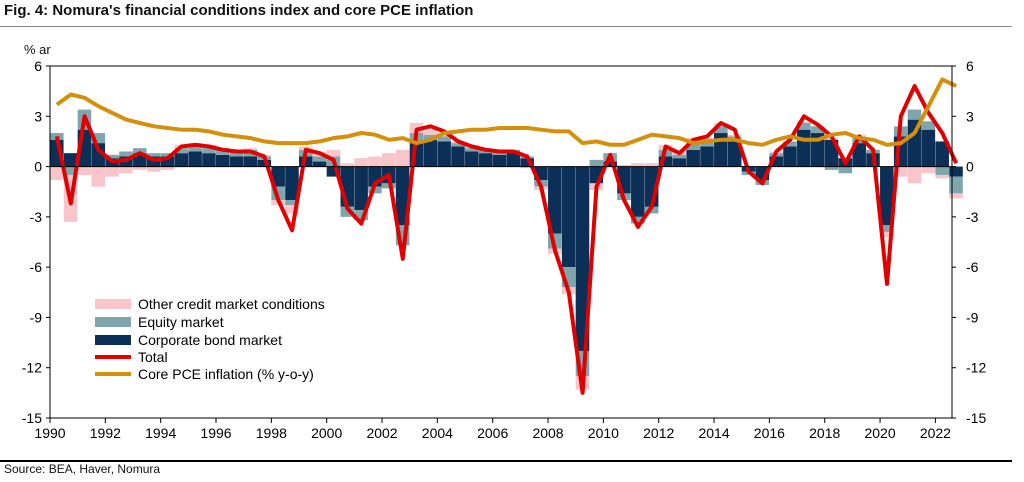  What do you see at coordinates (113, 340) in the screenshot?
I see `legend-swatch-bond` at bounding box center [113, 340].